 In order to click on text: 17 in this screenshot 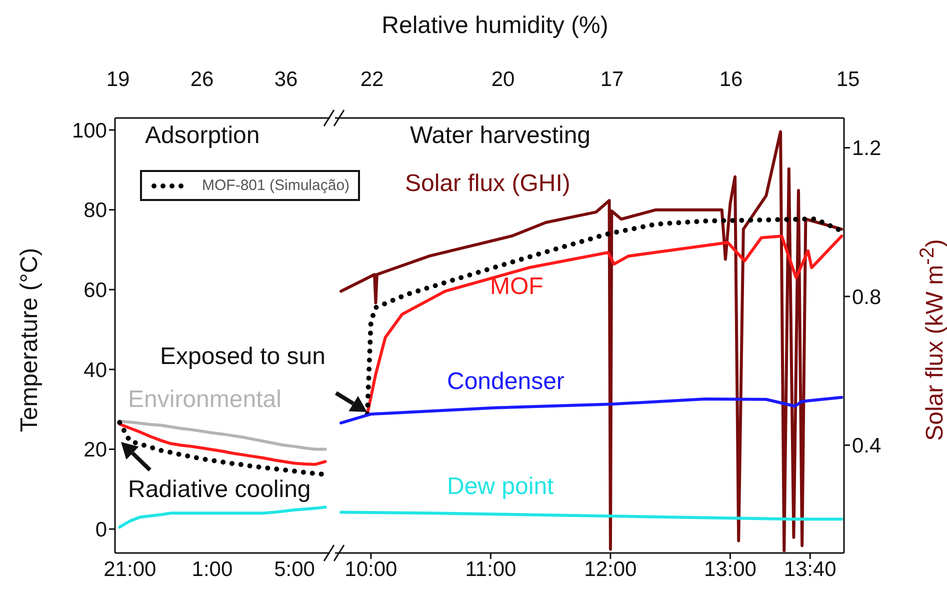, I will do `click(612, 80)`.